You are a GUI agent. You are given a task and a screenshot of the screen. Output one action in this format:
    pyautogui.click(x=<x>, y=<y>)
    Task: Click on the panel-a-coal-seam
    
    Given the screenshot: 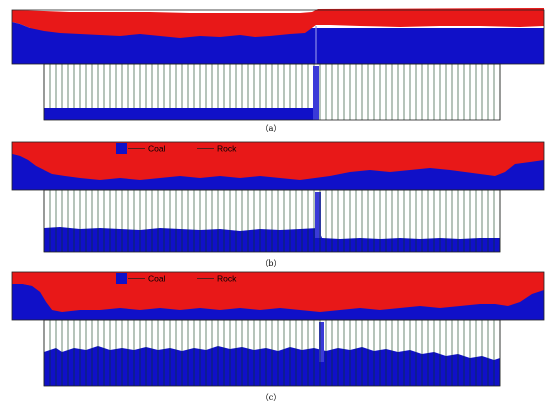 What is the action you would take?
    pyautogui.click(x=278, y=36)
    